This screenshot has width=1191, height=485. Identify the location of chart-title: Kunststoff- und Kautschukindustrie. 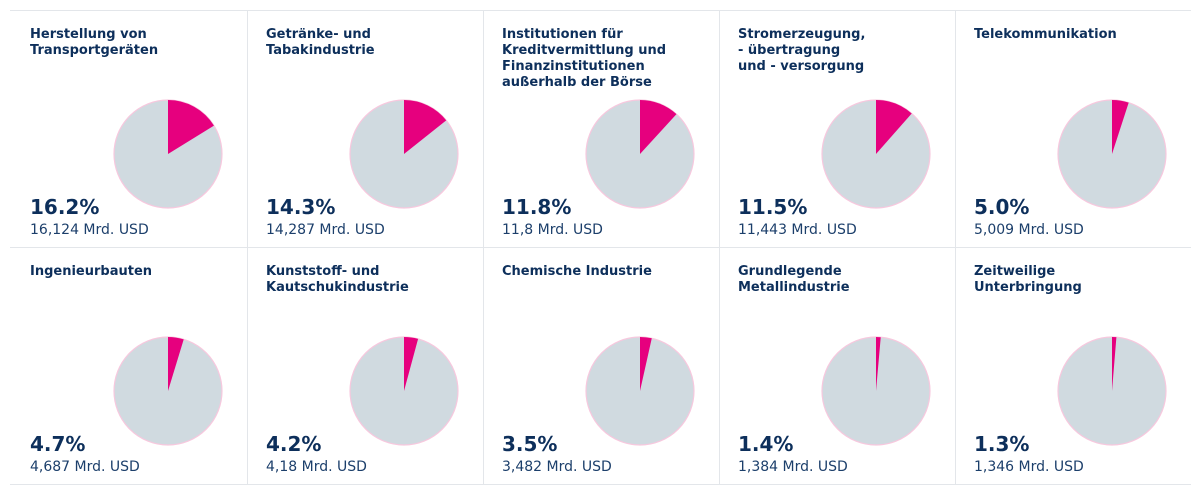
(337, 279).